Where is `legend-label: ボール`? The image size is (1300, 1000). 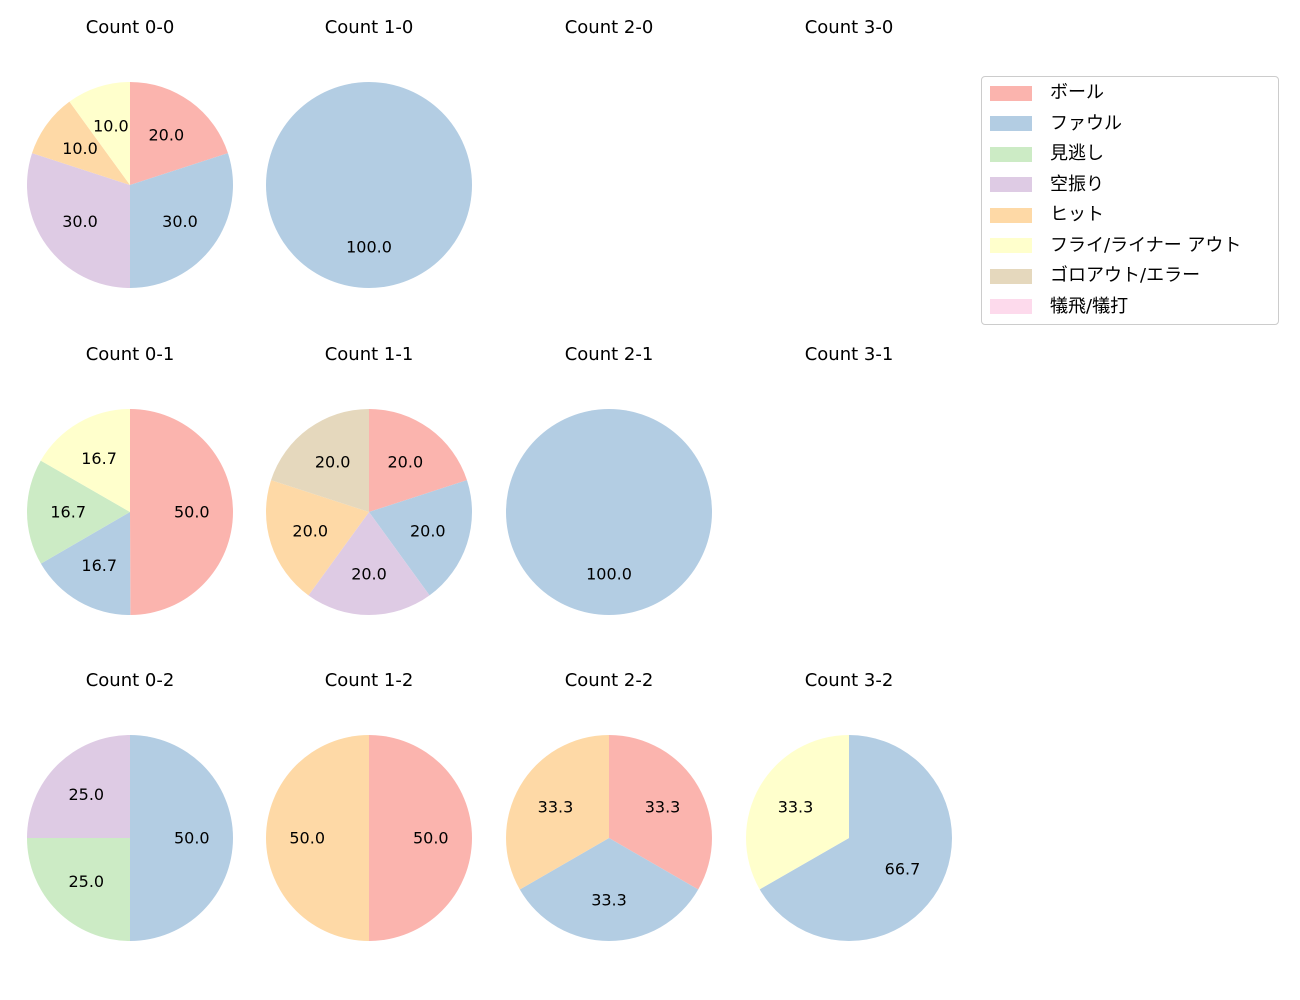 legend-label: ボール is located at coordinates (1077, 92).